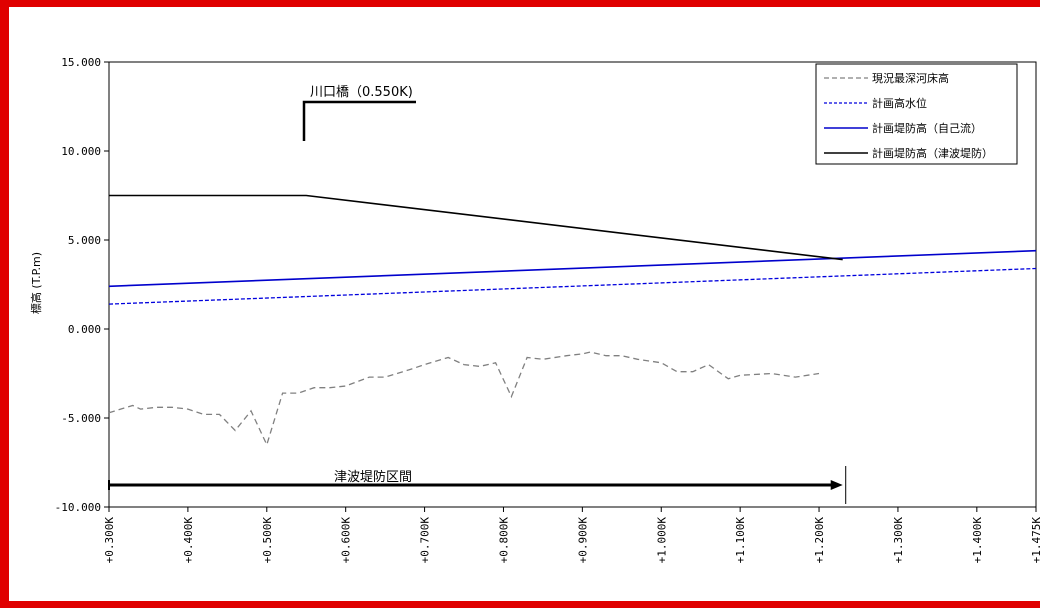 The height and width of the screenshot is (608, 1040). I want to click on x-tick-label: +0.300K, so click(109, 540).